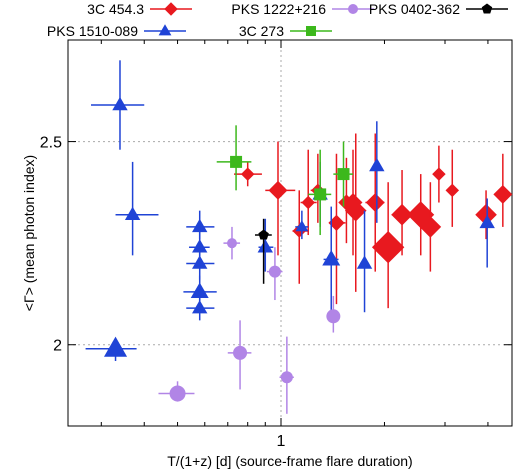 This screenshot has height=472, width=520. What do you see at coordinates (414, 9) in the screenshot?
I see `legend-label: PKS 0402-362` at bounding box center [414, 9].